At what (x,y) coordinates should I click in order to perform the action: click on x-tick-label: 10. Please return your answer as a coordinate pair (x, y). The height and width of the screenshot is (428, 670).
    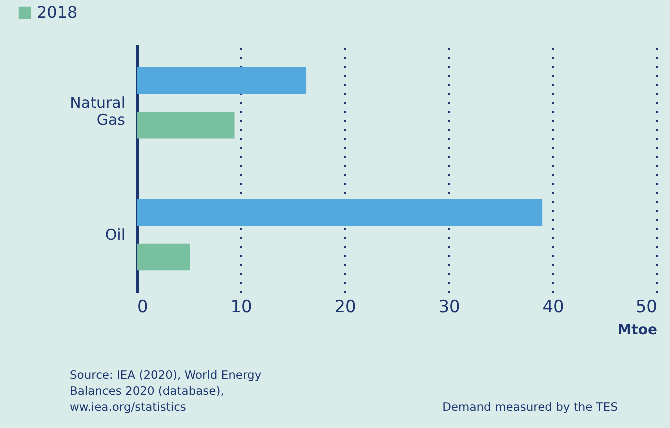
    Looking at the image, I should click on (241, 308).